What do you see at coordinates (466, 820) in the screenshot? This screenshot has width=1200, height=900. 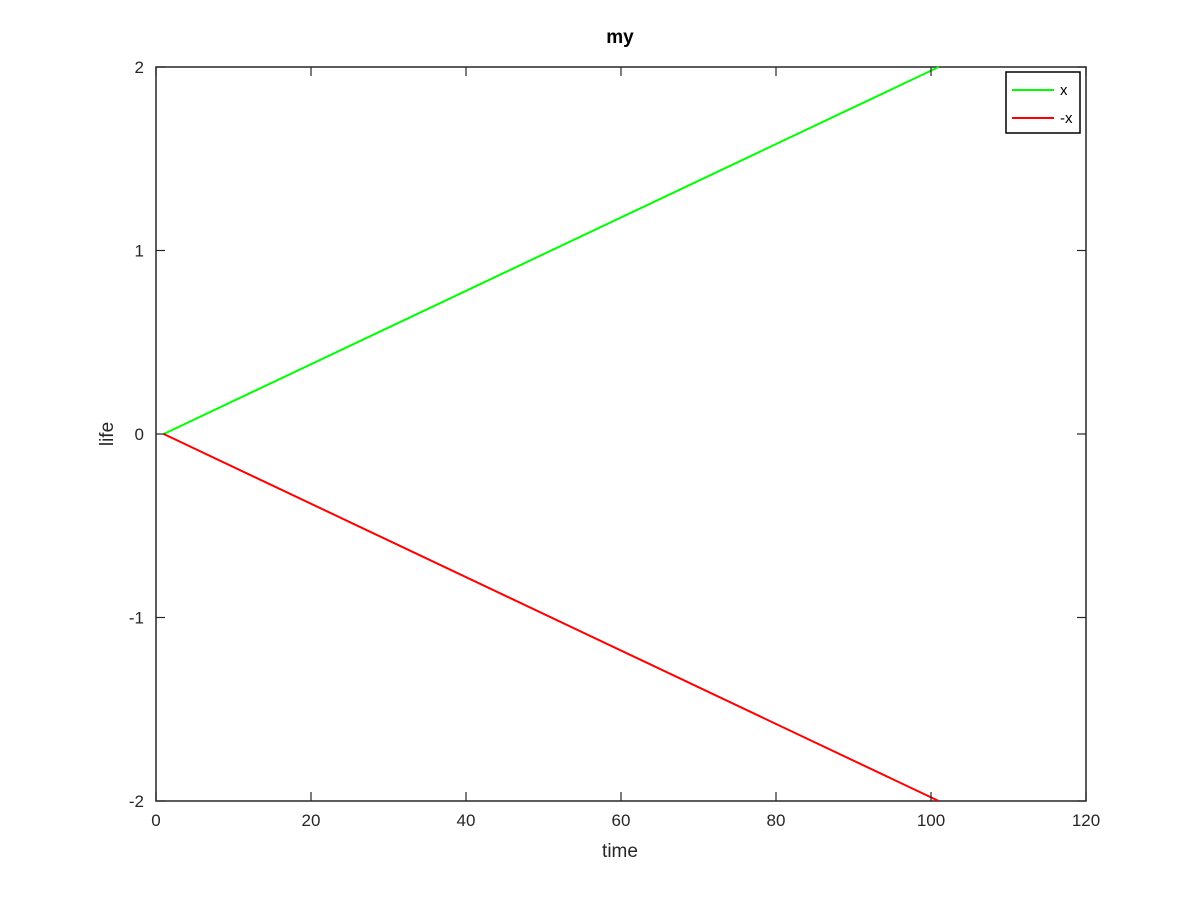 I see `x-tick-label: 40` at bounding box center [466, 820].